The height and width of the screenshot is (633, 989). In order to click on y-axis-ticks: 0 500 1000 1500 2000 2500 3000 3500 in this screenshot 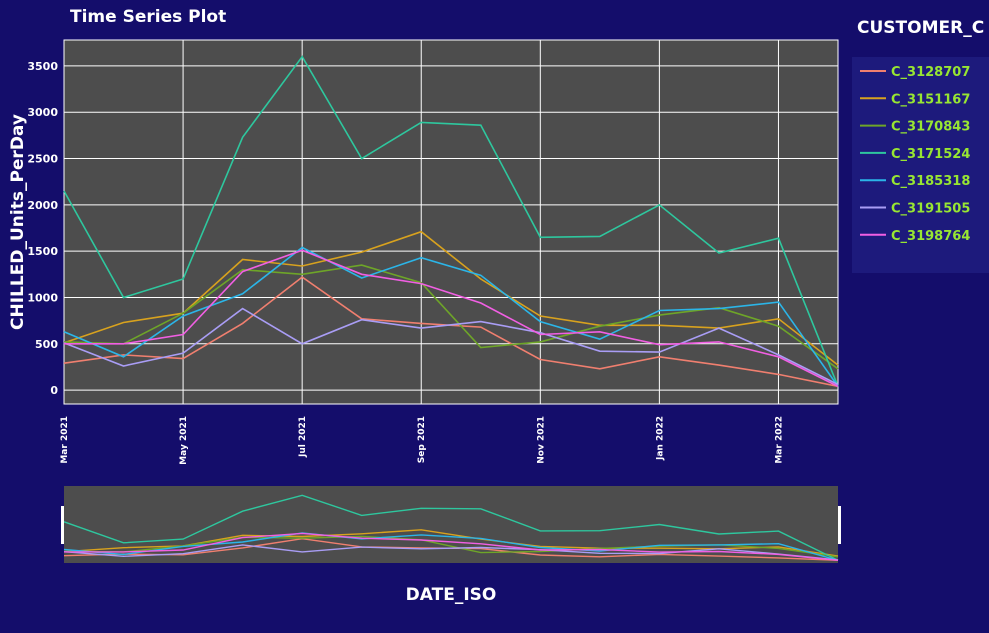, I will do `click(42, 228)`.